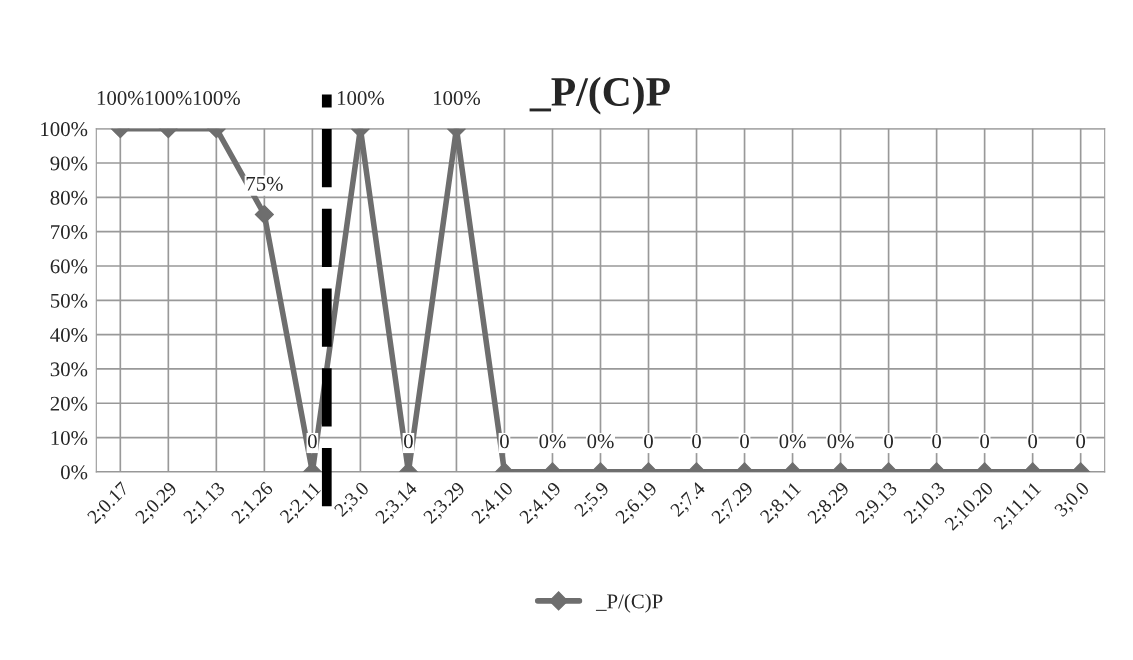  I want to click on y-tick-label: 70%, so click(69, 232).